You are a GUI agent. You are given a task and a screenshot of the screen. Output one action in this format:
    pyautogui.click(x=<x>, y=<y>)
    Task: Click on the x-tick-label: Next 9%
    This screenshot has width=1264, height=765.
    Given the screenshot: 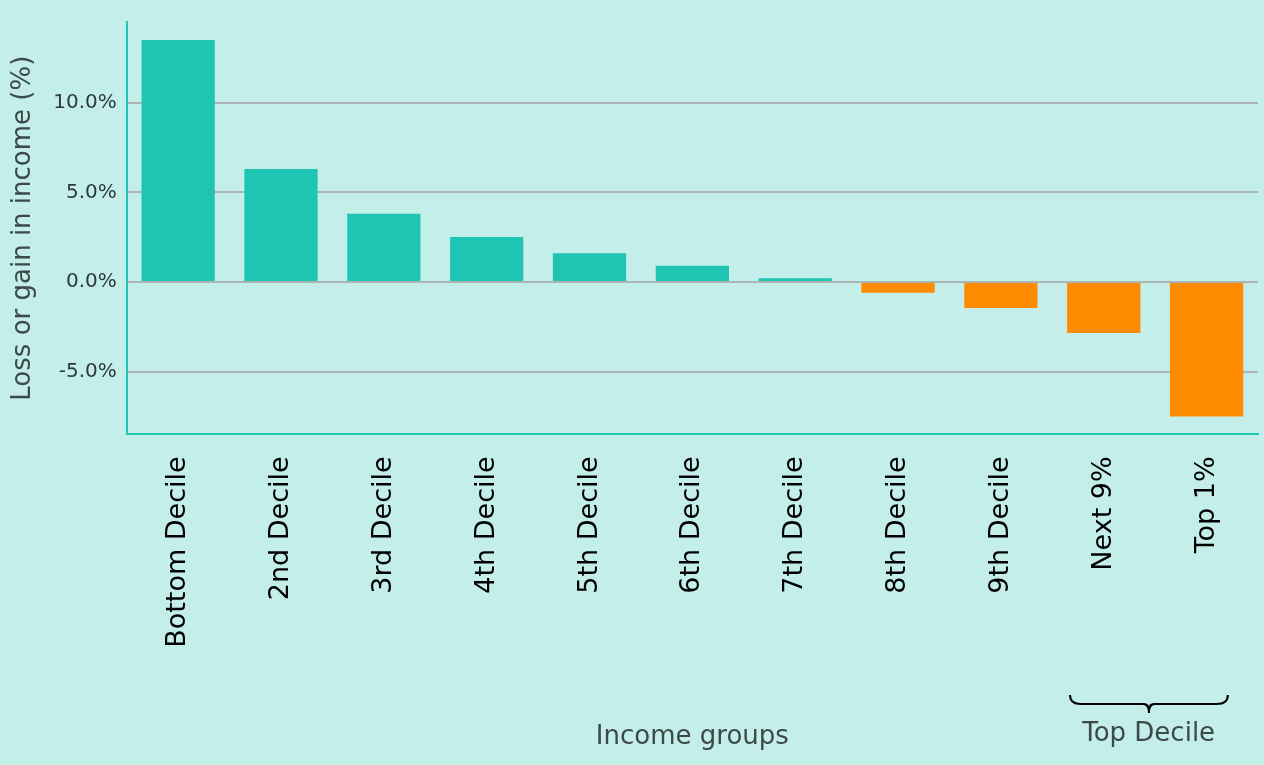 What is the action you would take?
    pyautogui.click(x=1101, y=513)
    